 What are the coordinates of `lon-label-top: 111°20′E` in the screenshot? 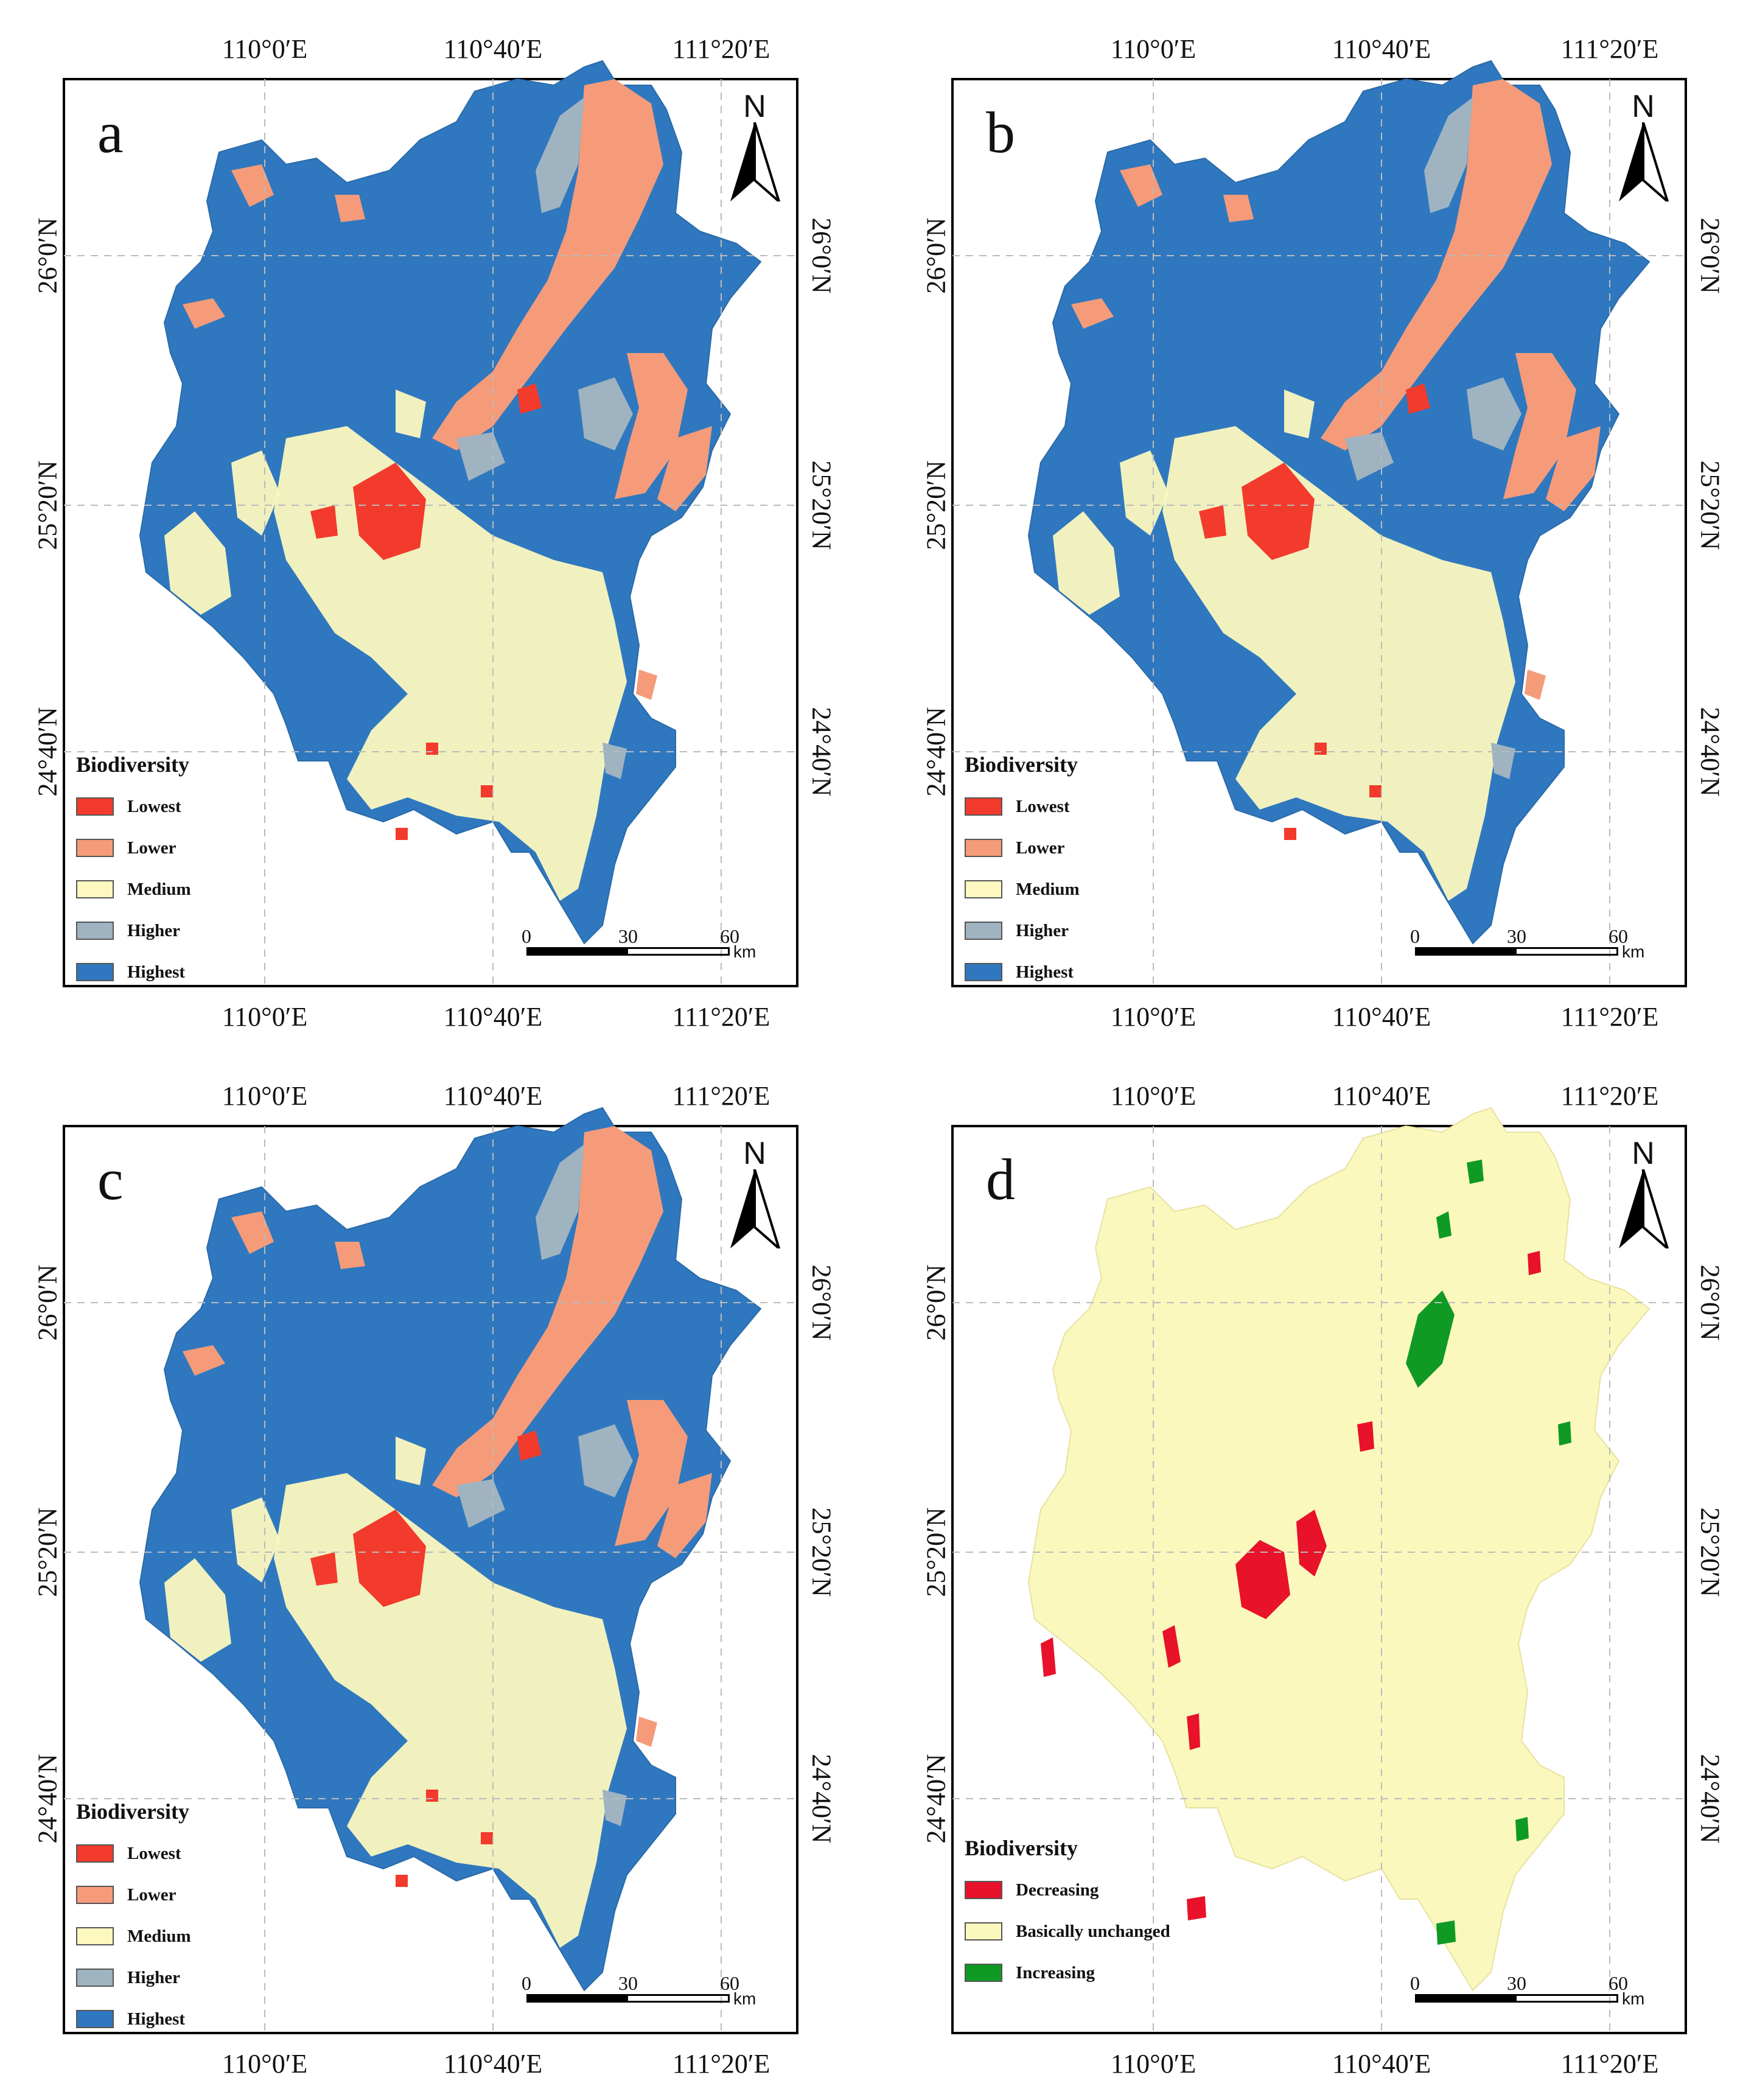 It's located at (1610, 49).